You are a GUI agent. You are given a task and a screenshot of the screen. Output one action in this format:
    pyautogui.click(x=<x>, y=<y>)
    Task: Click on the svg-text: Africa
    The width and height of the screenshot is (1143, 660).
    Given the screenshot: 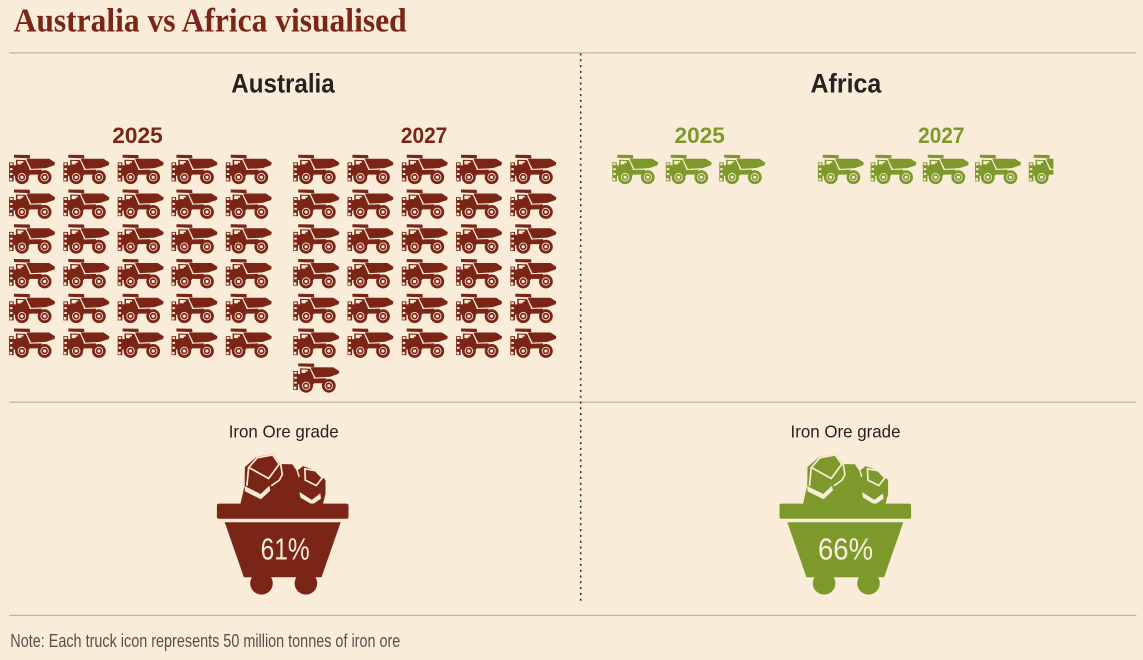 What is the action you would take?
    pyautogui.click(x=846, y=83)
    